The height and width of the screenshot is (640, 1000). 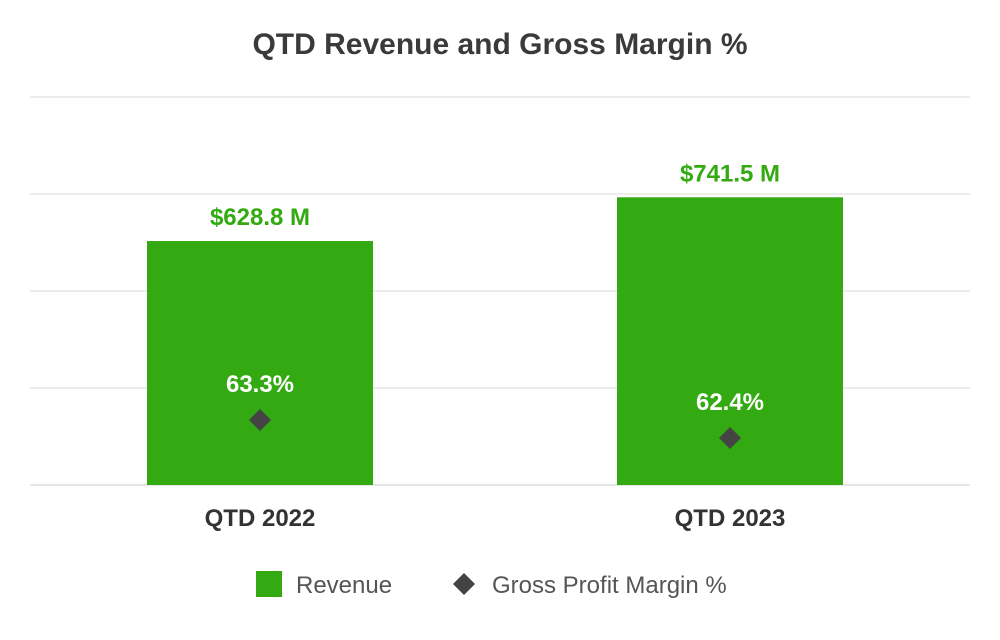 I want to click on legend-label-gross-margin: Gross Profit Margin %, so click(x=609, y=585).